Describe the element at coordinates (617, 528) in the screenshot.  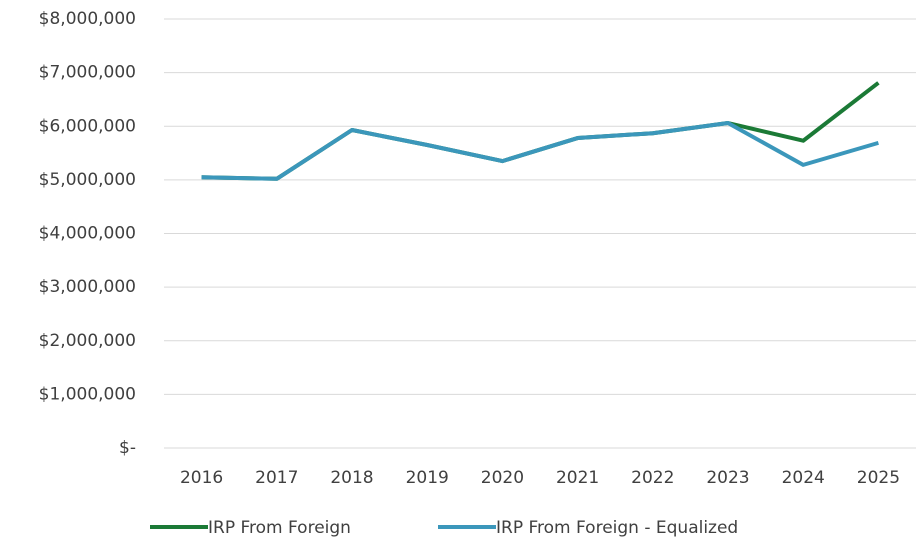
I see `legend-label: IRP From Foreign - Equalized` at that location.